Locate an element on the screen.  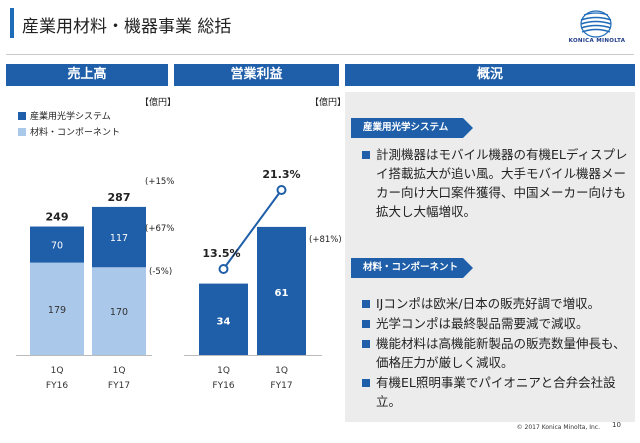
sales-category-label-1-a: 1Q is located at coordinates (119, 371).